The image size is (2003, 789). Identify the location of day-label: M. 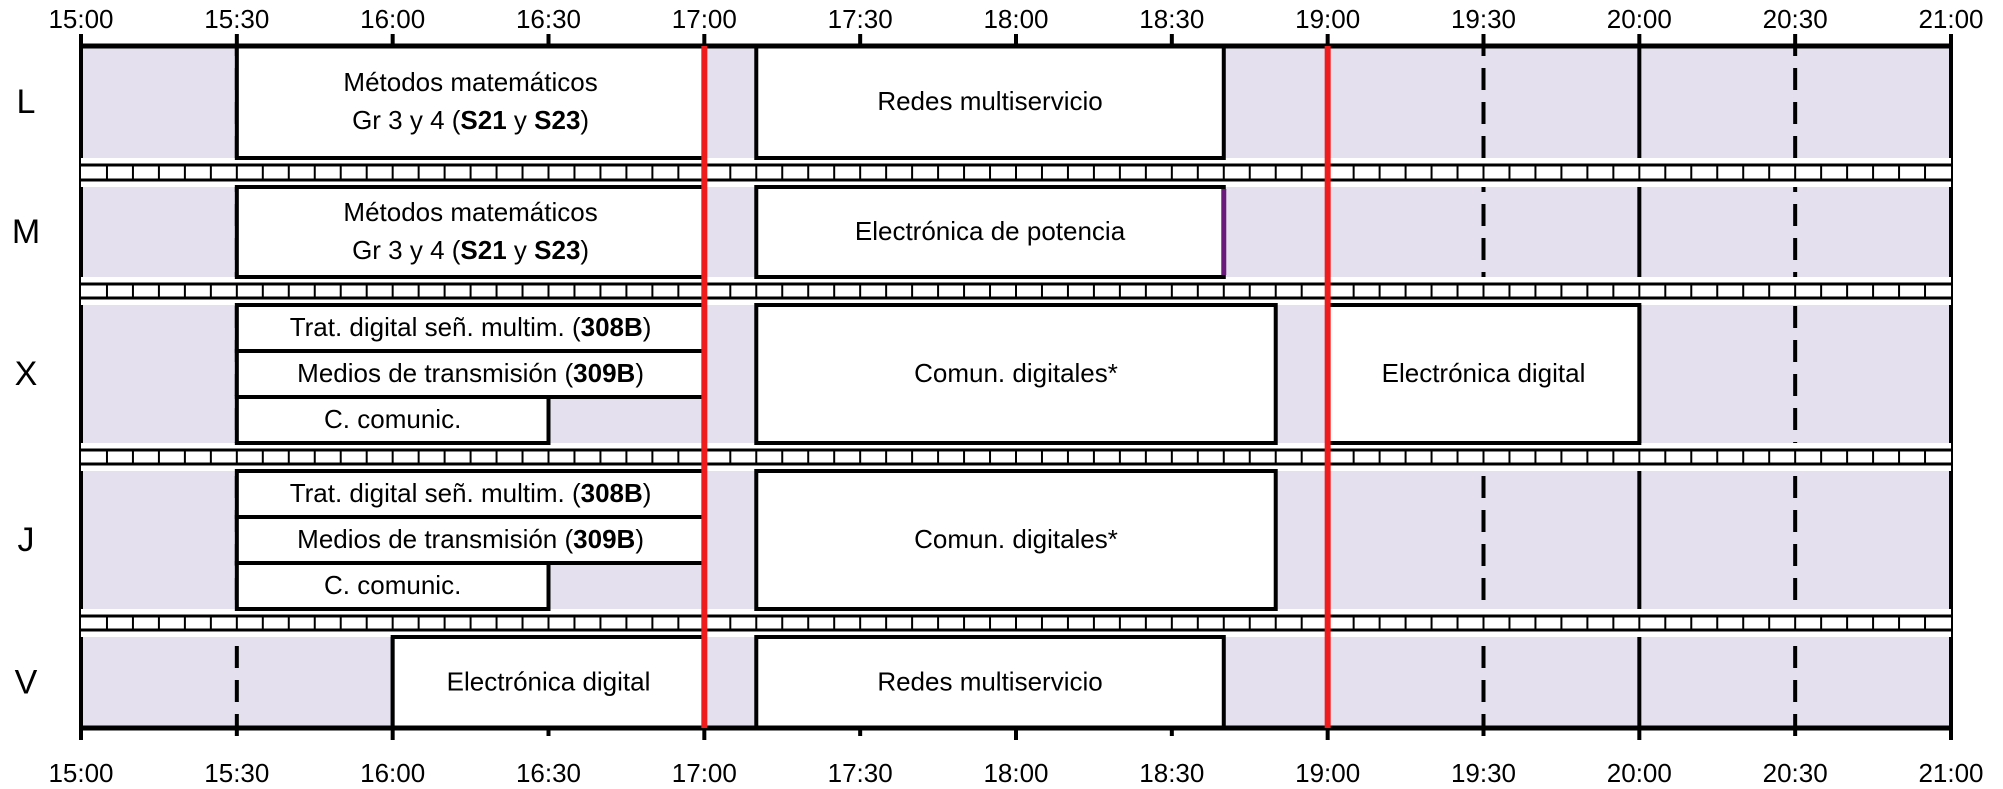
(26, 232).